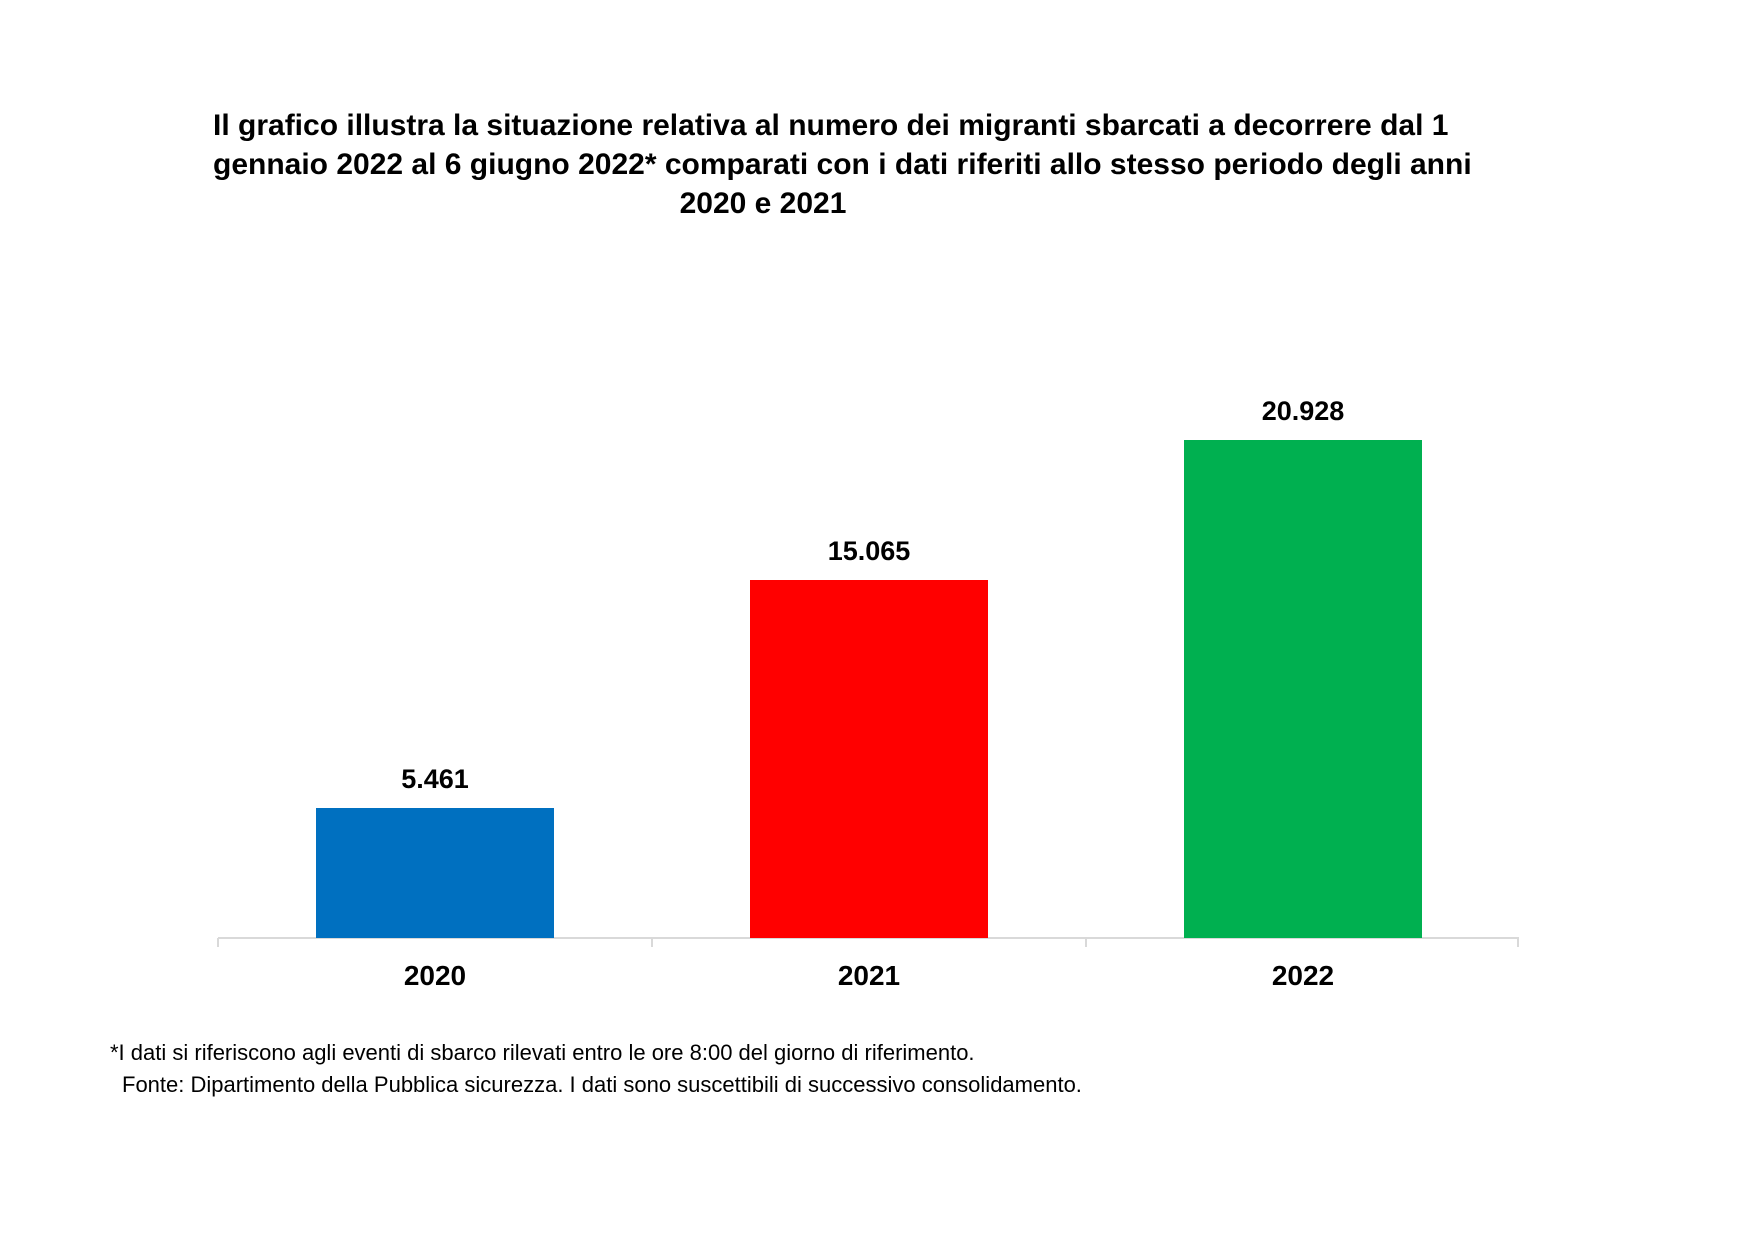 This screenshot has width=1755, height=1241. I want to click on bar-value-label-2021: 15.065, so click(869, 551).